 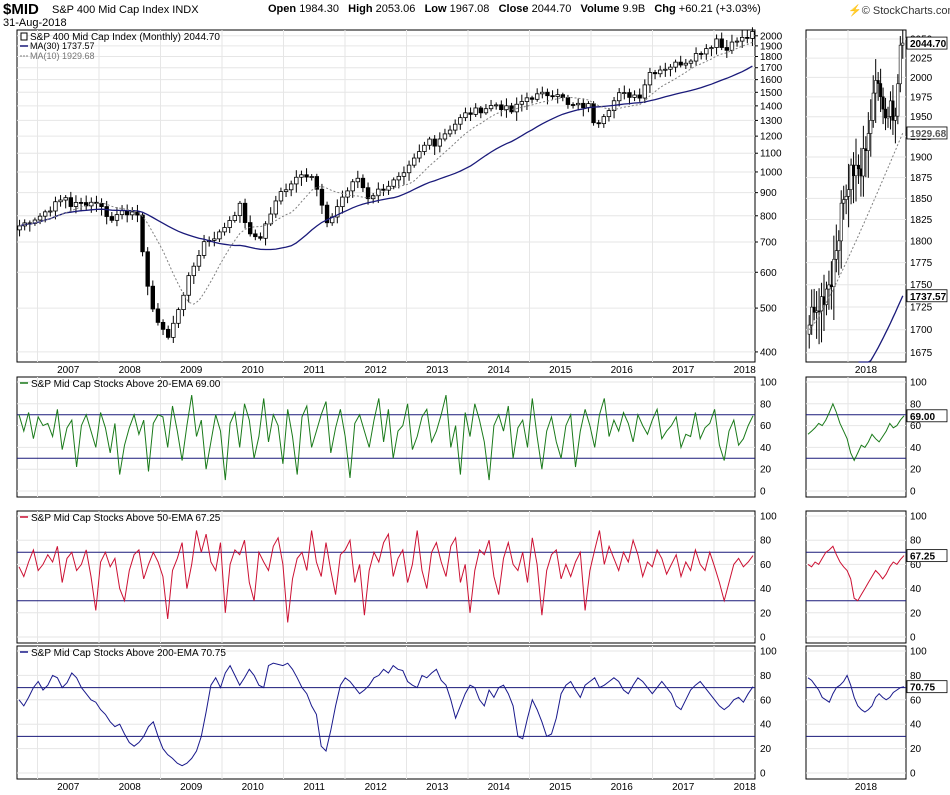 What do you see at coordinates (128, 653) in the screenshot?
I see `ema200-legend-label: S&P Mid Cap Stocks Above 200-EMA 70.75` at bounding box center [128, 653].